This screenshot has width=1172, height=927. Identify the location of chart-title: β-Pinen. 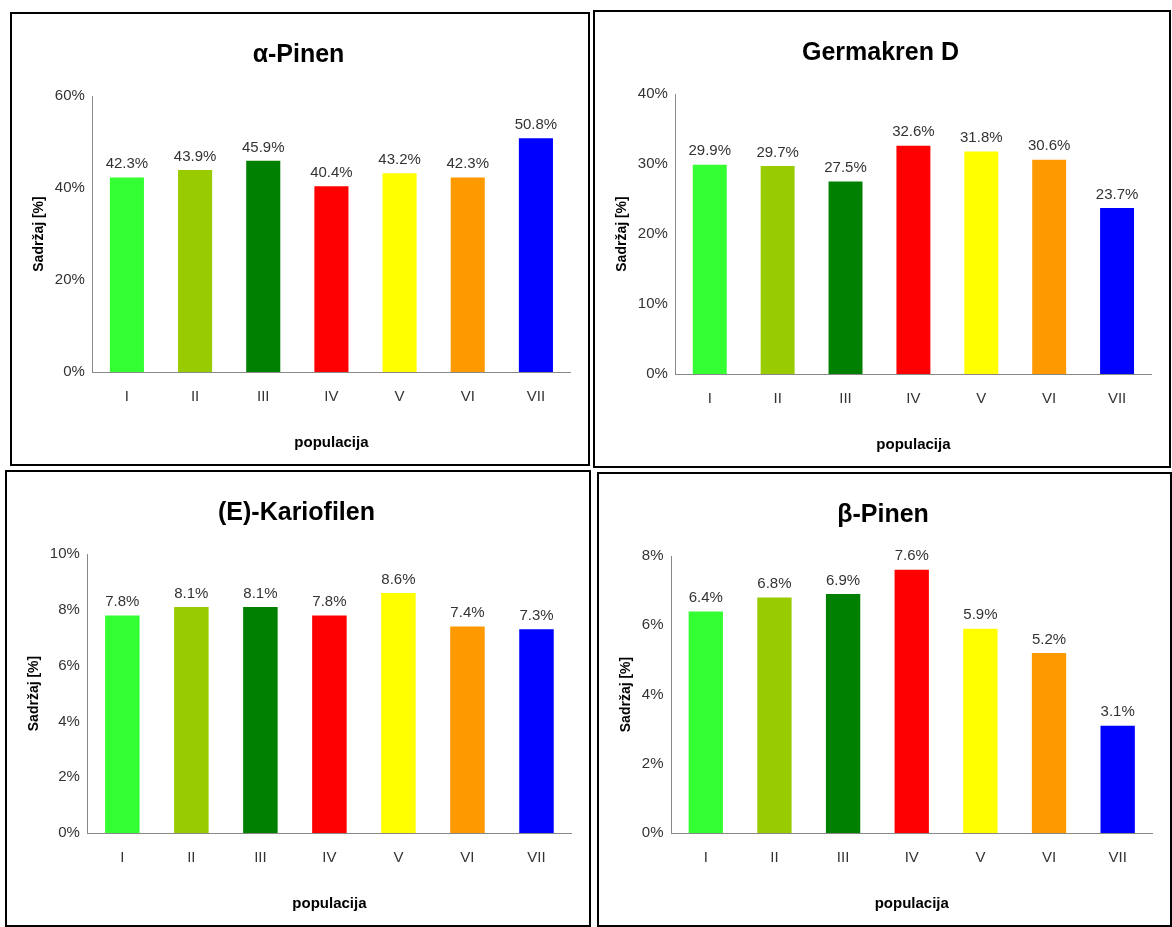
(883, 512).